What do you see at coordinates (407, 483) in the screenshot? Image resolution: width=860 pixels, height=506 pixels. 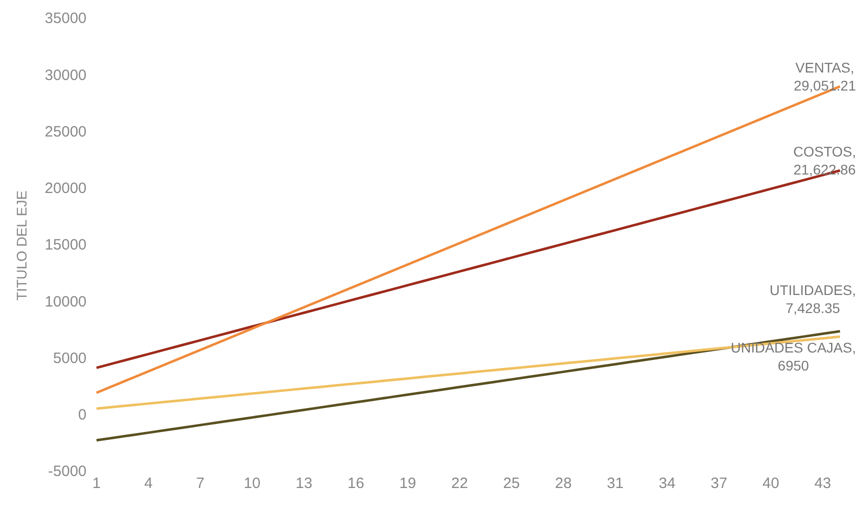 I see `x-tick-label: 19` at bounding box center [407, 483].